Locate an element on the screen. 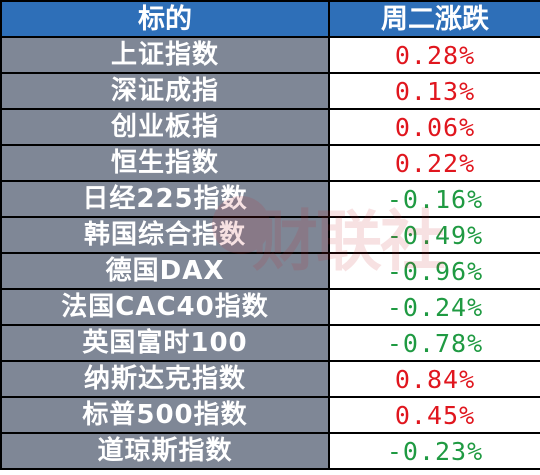  table-row: 恒生指数 0.22% is located at coordinates (270, 163).